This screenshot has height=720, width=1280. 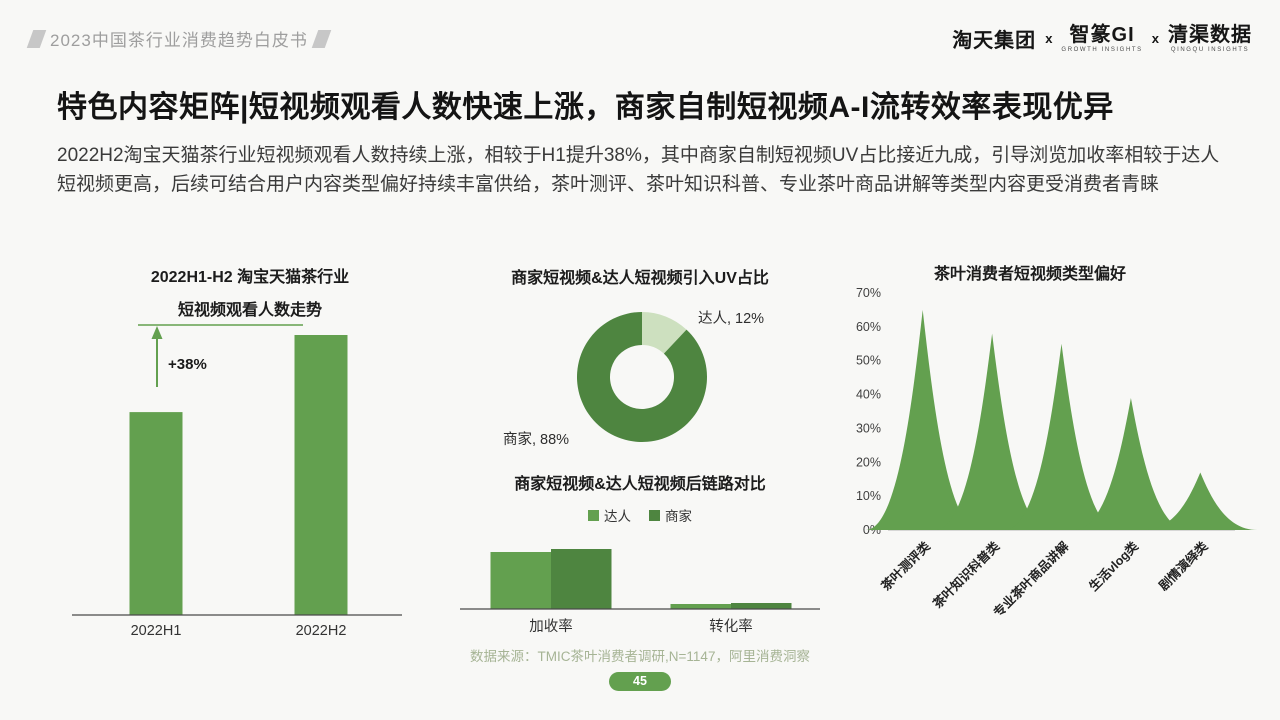 I want to click on header-slash-left-icon, so click(x=36, y=38).